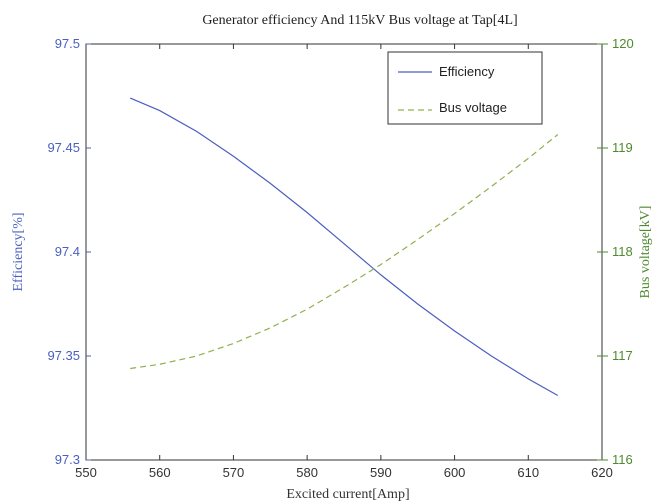 The width and height of the screenshot is (655, 504). What do you see at coordinates (622, 459) in the screenshot?
I see `right-y-tick-label: 116` at bounding box center [622, 459].